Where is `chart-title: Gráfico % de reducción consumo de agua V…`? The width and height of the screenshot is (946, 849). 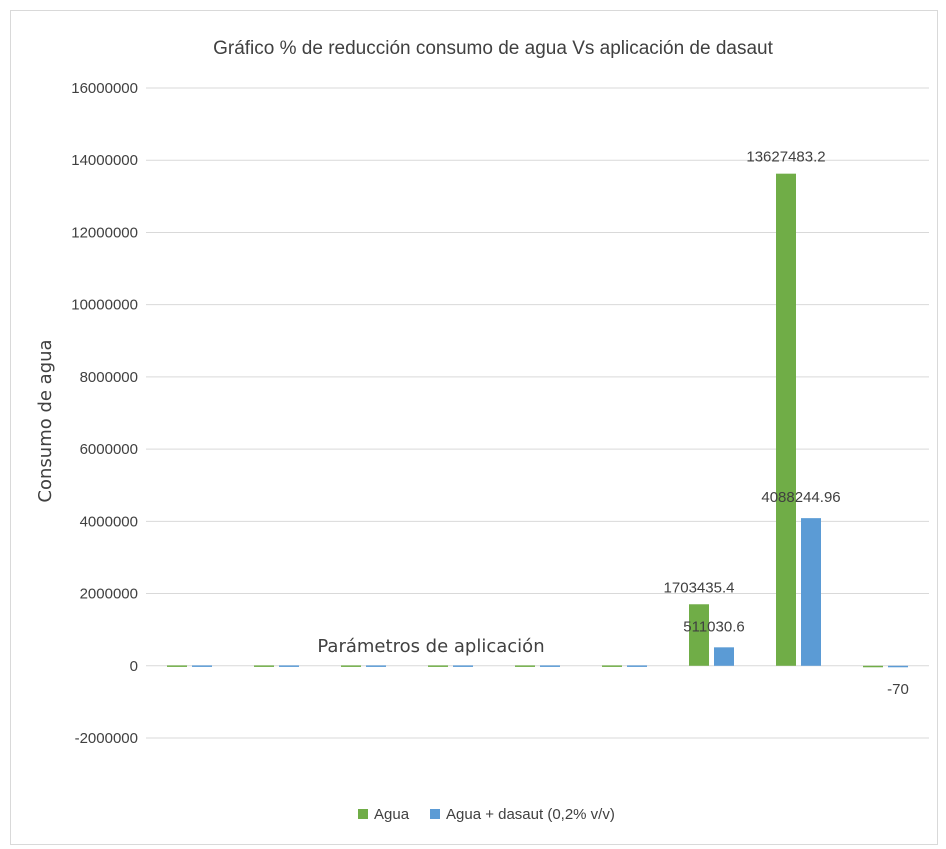 chart-title: Gráfico % de reducción consumo de agua V… is located at coordinates (493, 48).